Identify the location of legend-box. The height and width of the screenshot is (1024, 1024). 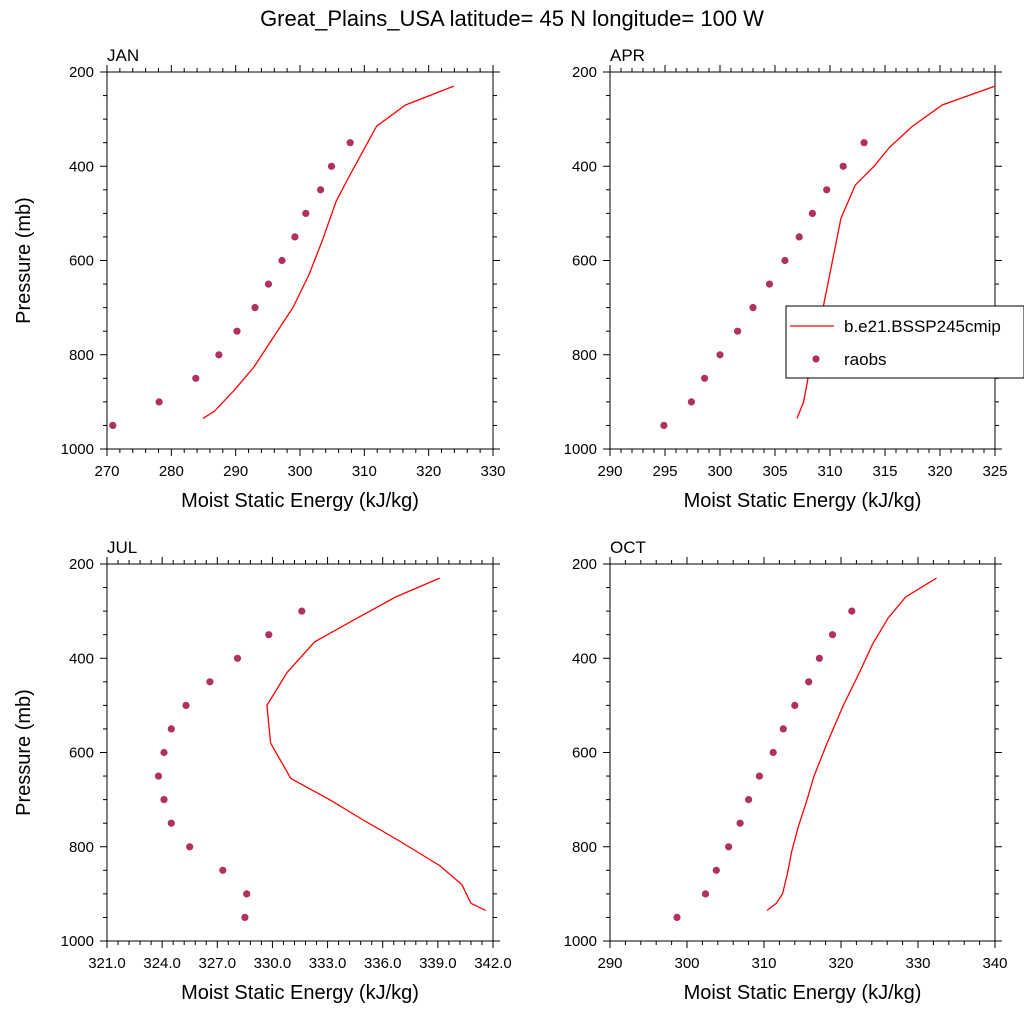
(904, 342).